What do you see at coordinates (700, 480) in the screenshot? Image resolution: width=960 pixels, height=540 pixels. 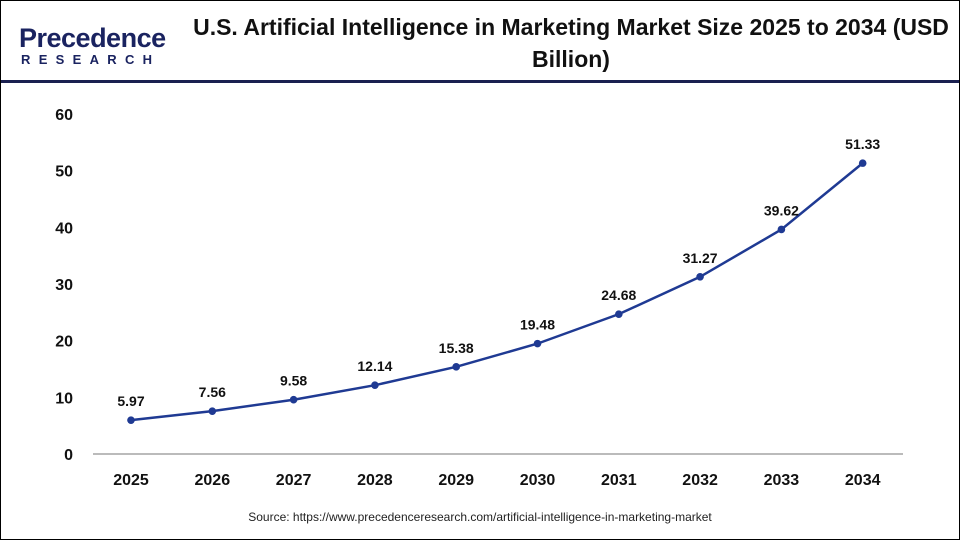 I see `x-tick-label: 2032` at bounding box center [700, 480].